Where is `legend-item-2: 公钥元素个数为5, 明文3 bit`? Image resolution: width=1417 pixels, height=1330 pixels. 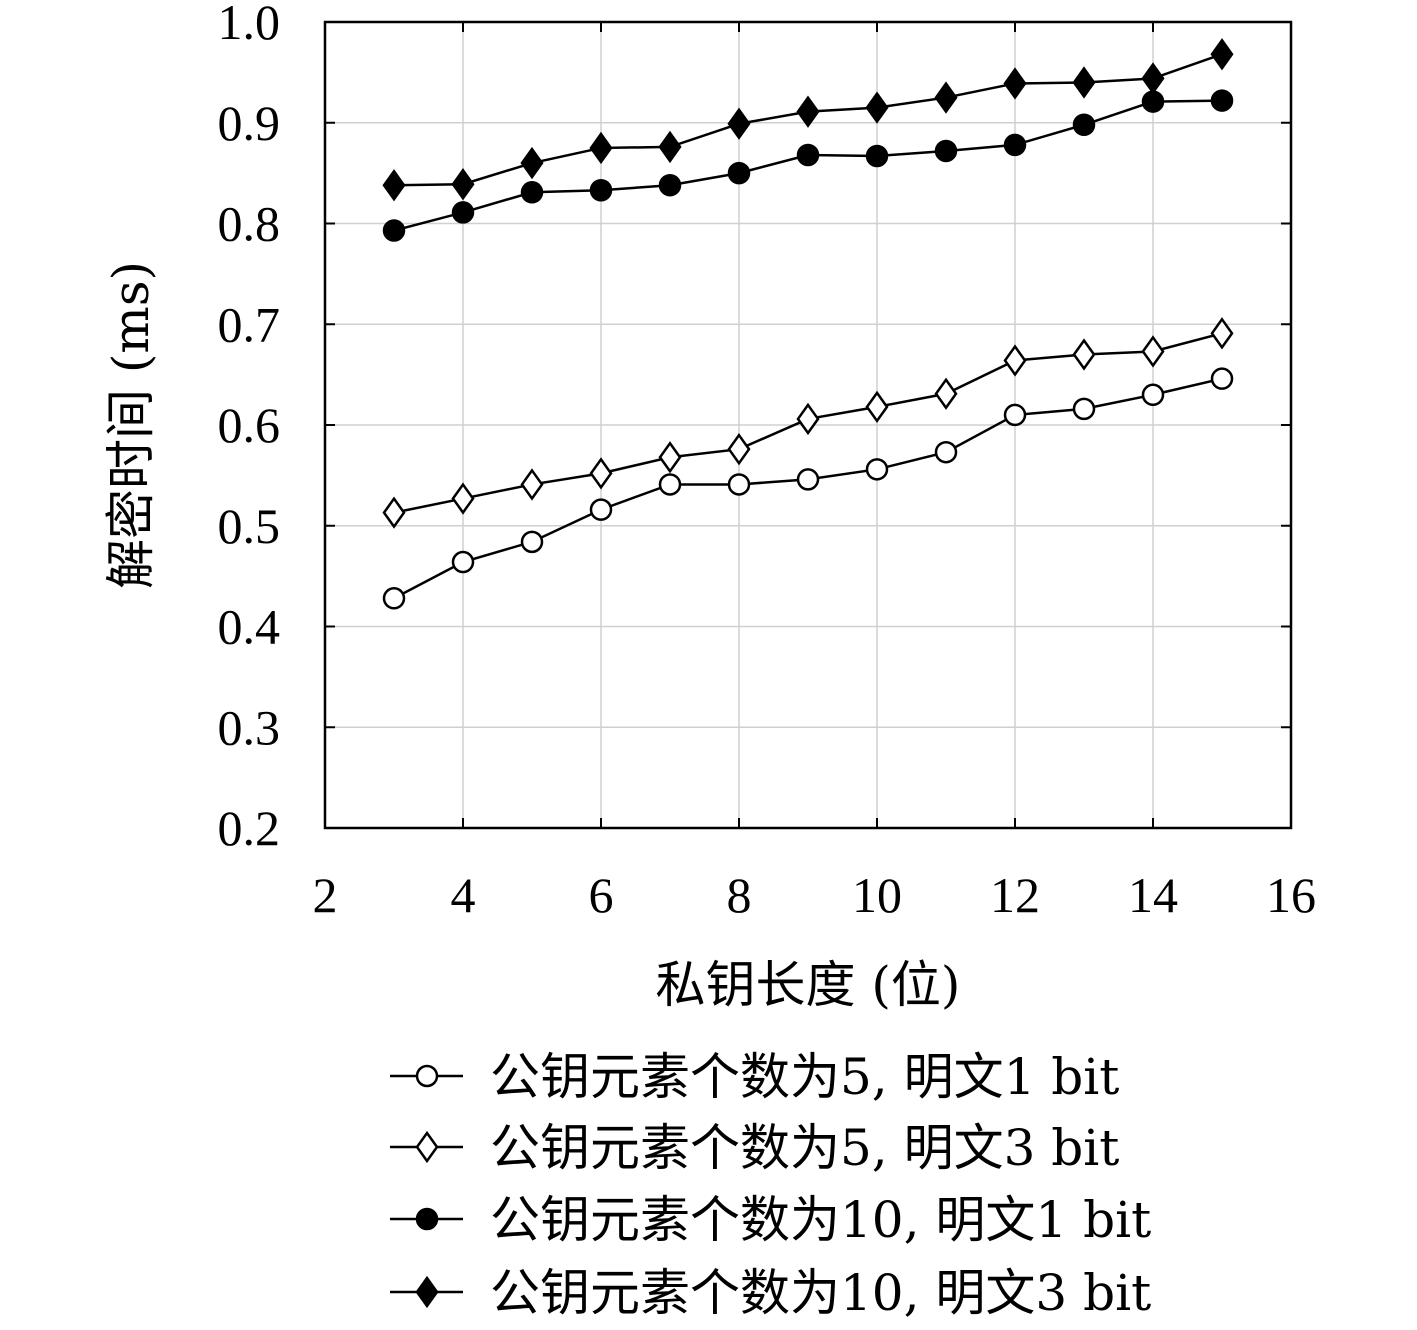 legend-item-2: 公钥元素个数为5, 明文3 bit is located at coordinates (754, 1148).